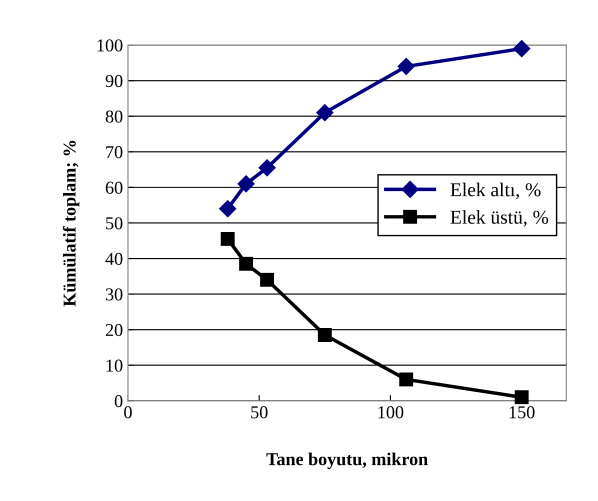 The height and width of the screenshot is (501, 598). What do you see at coordinates (71, 223) in the screenshot?
I see `y-axis-title: Kümülatif toplam; %` at bounding box center [71, 223].